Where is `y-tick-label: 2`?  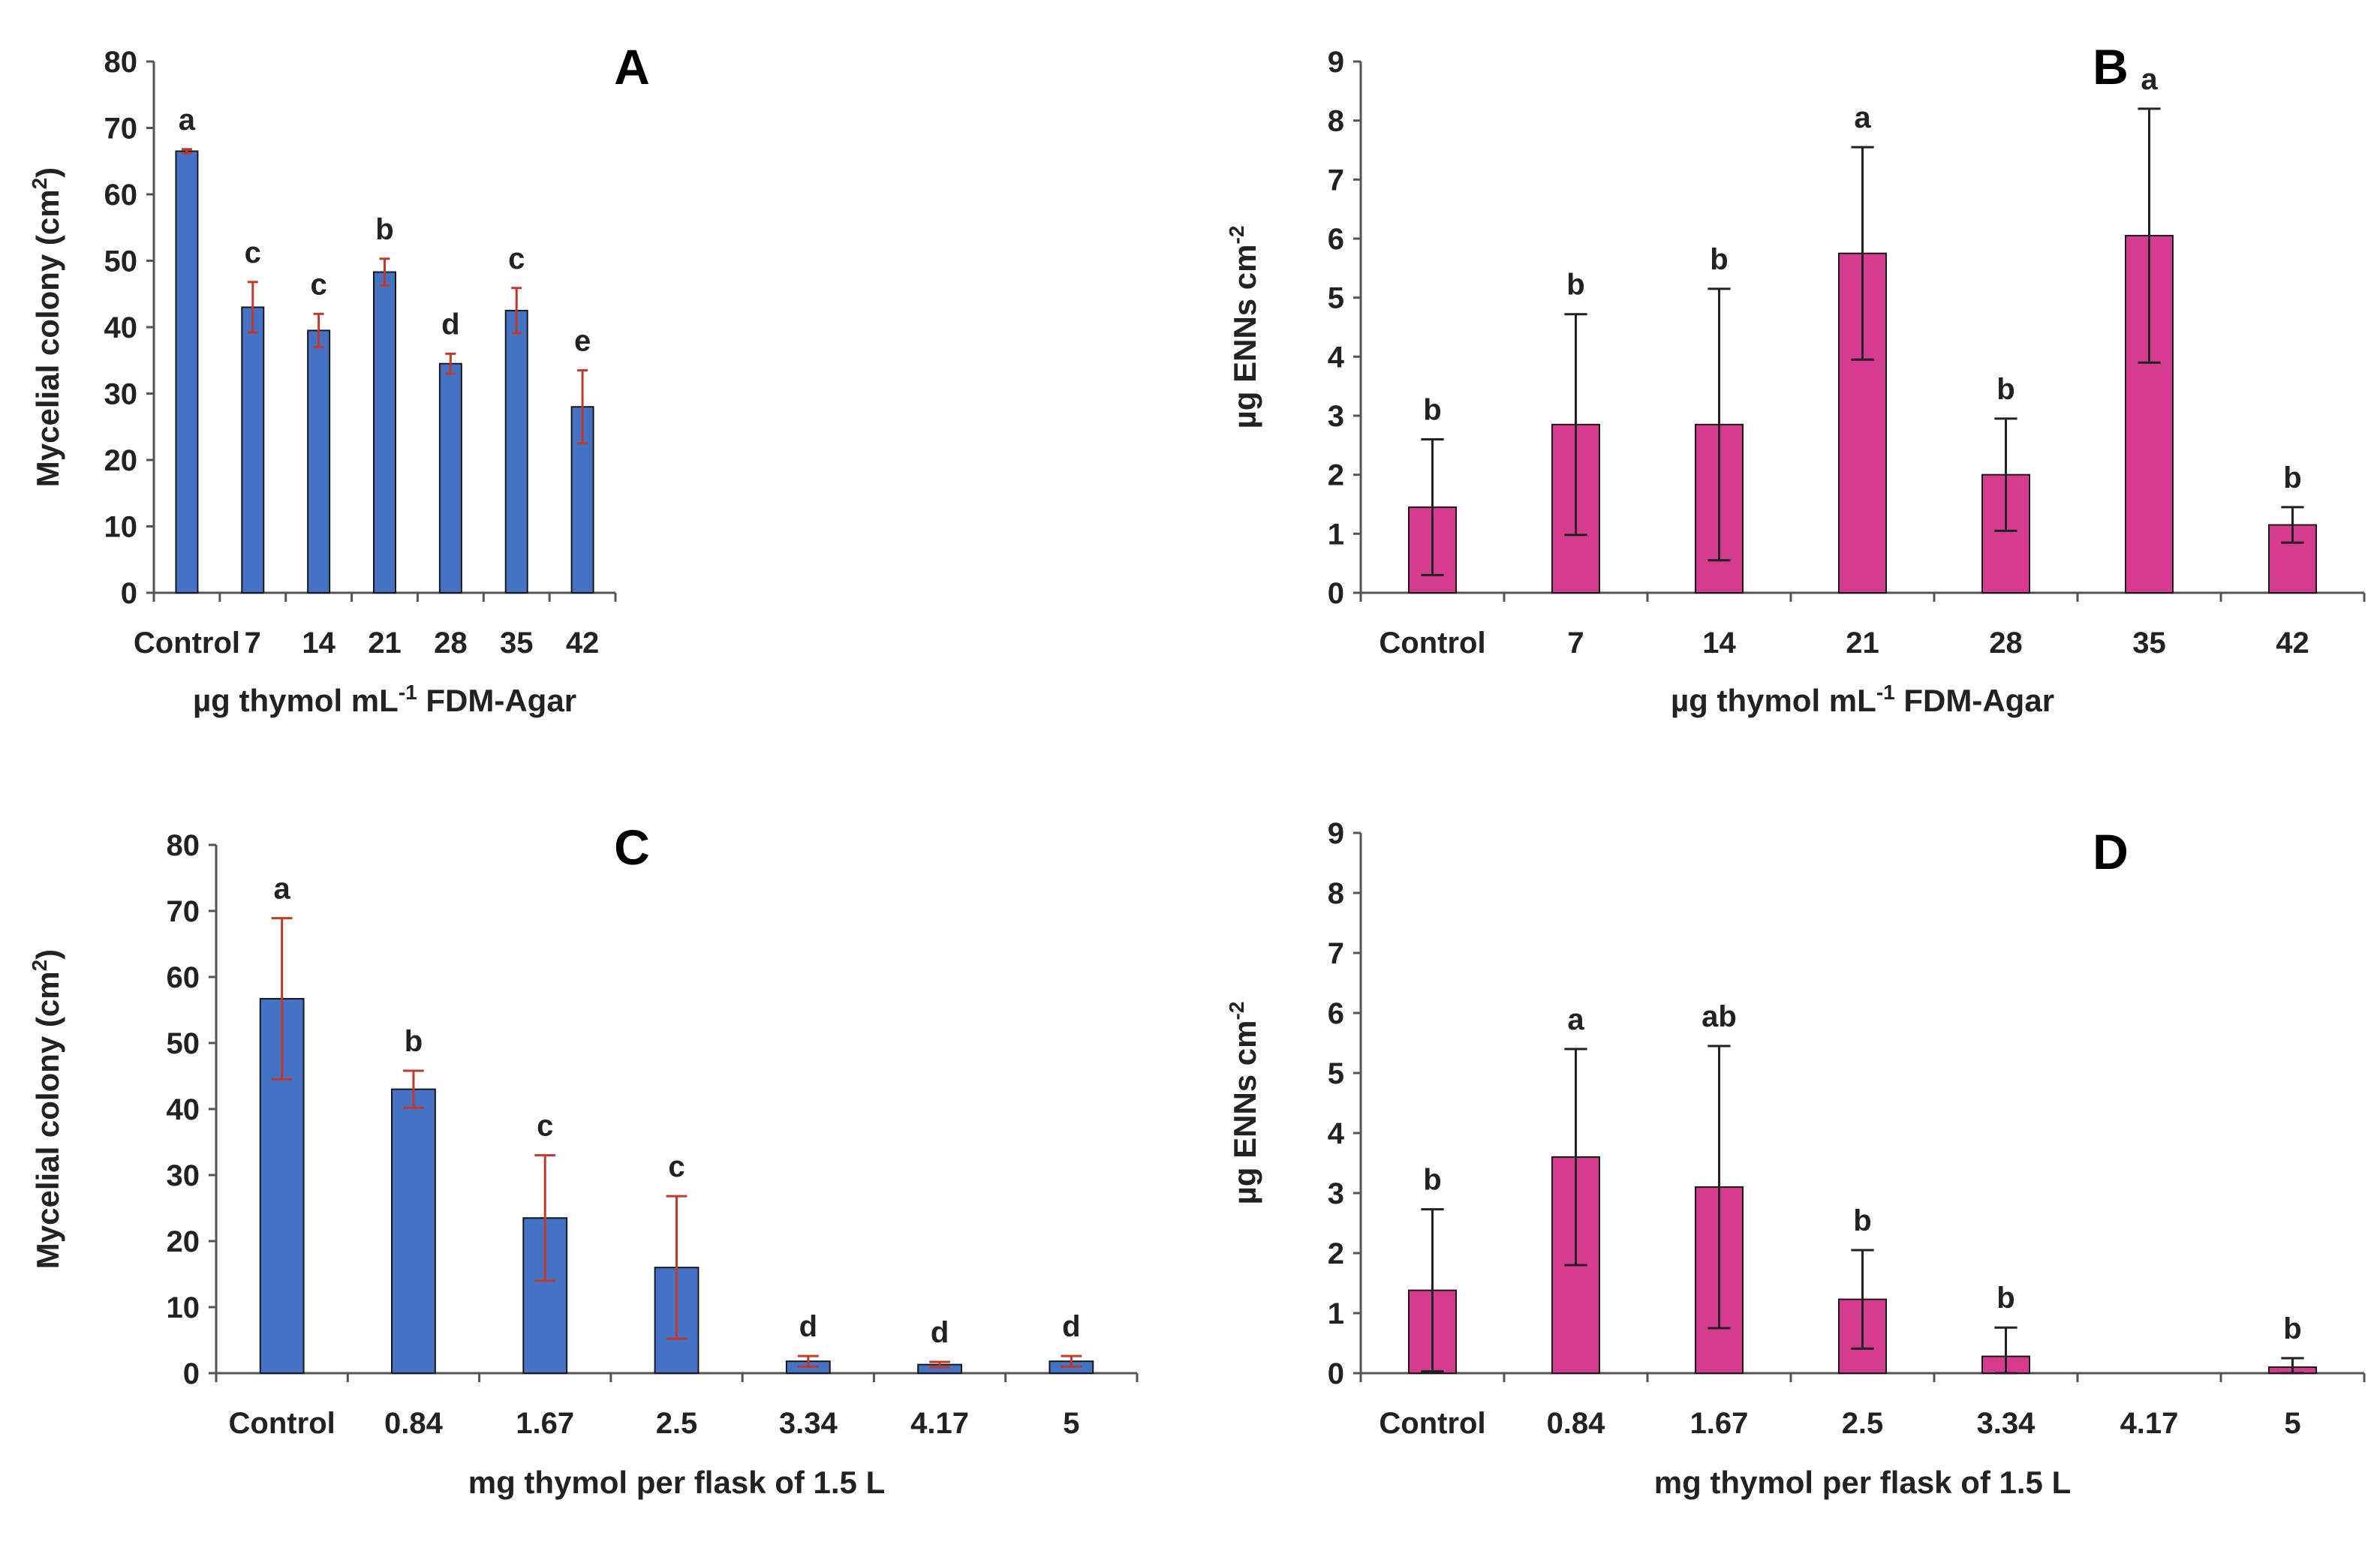
y-tick-label: 2 is located at coordinates (1336, 475).